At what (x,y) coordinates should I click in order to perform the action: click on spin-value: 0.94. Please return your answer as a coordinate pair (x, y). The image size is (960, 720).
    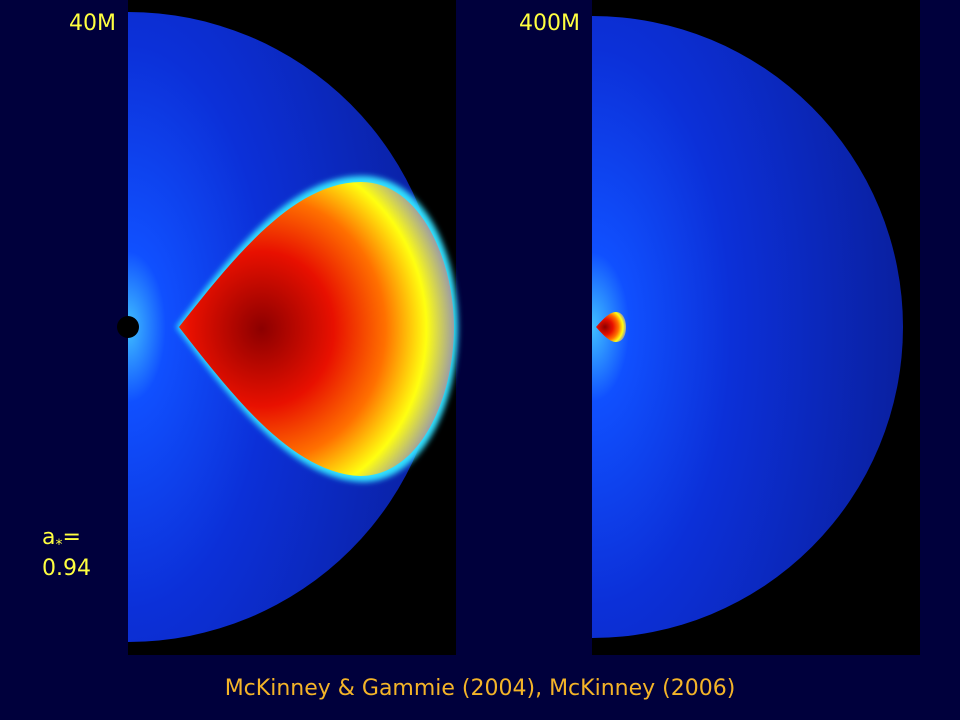
    Looking at the image, I should click on (66, 568).